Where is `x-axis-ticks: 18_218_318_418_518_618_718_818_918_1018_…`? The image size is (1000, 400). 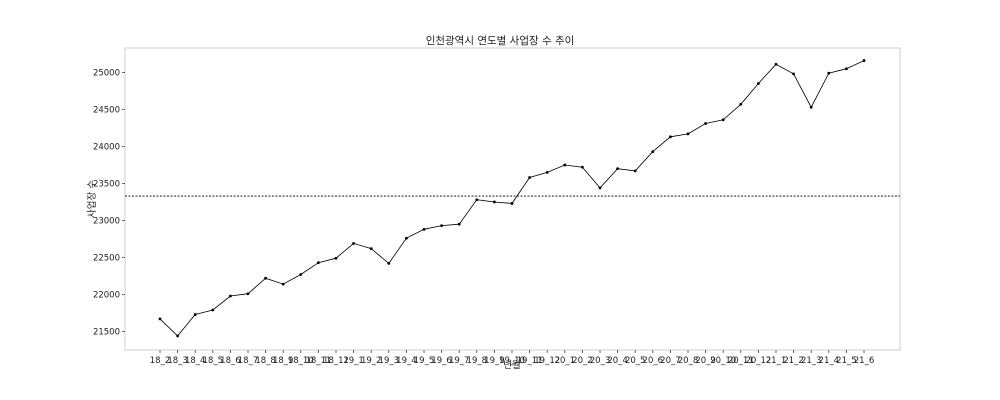 x-axis-ticks: 18_218_318_418_518_618_718_818_918_1018_… is located at coordinates (512, 358).